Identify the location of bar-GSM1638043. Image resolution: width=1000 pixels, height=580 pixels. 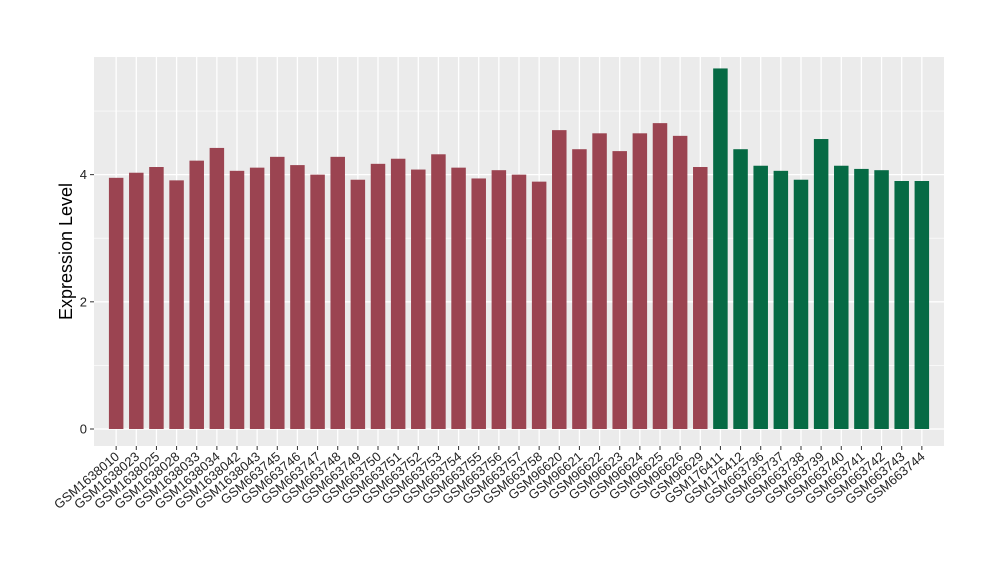
(257, 298).